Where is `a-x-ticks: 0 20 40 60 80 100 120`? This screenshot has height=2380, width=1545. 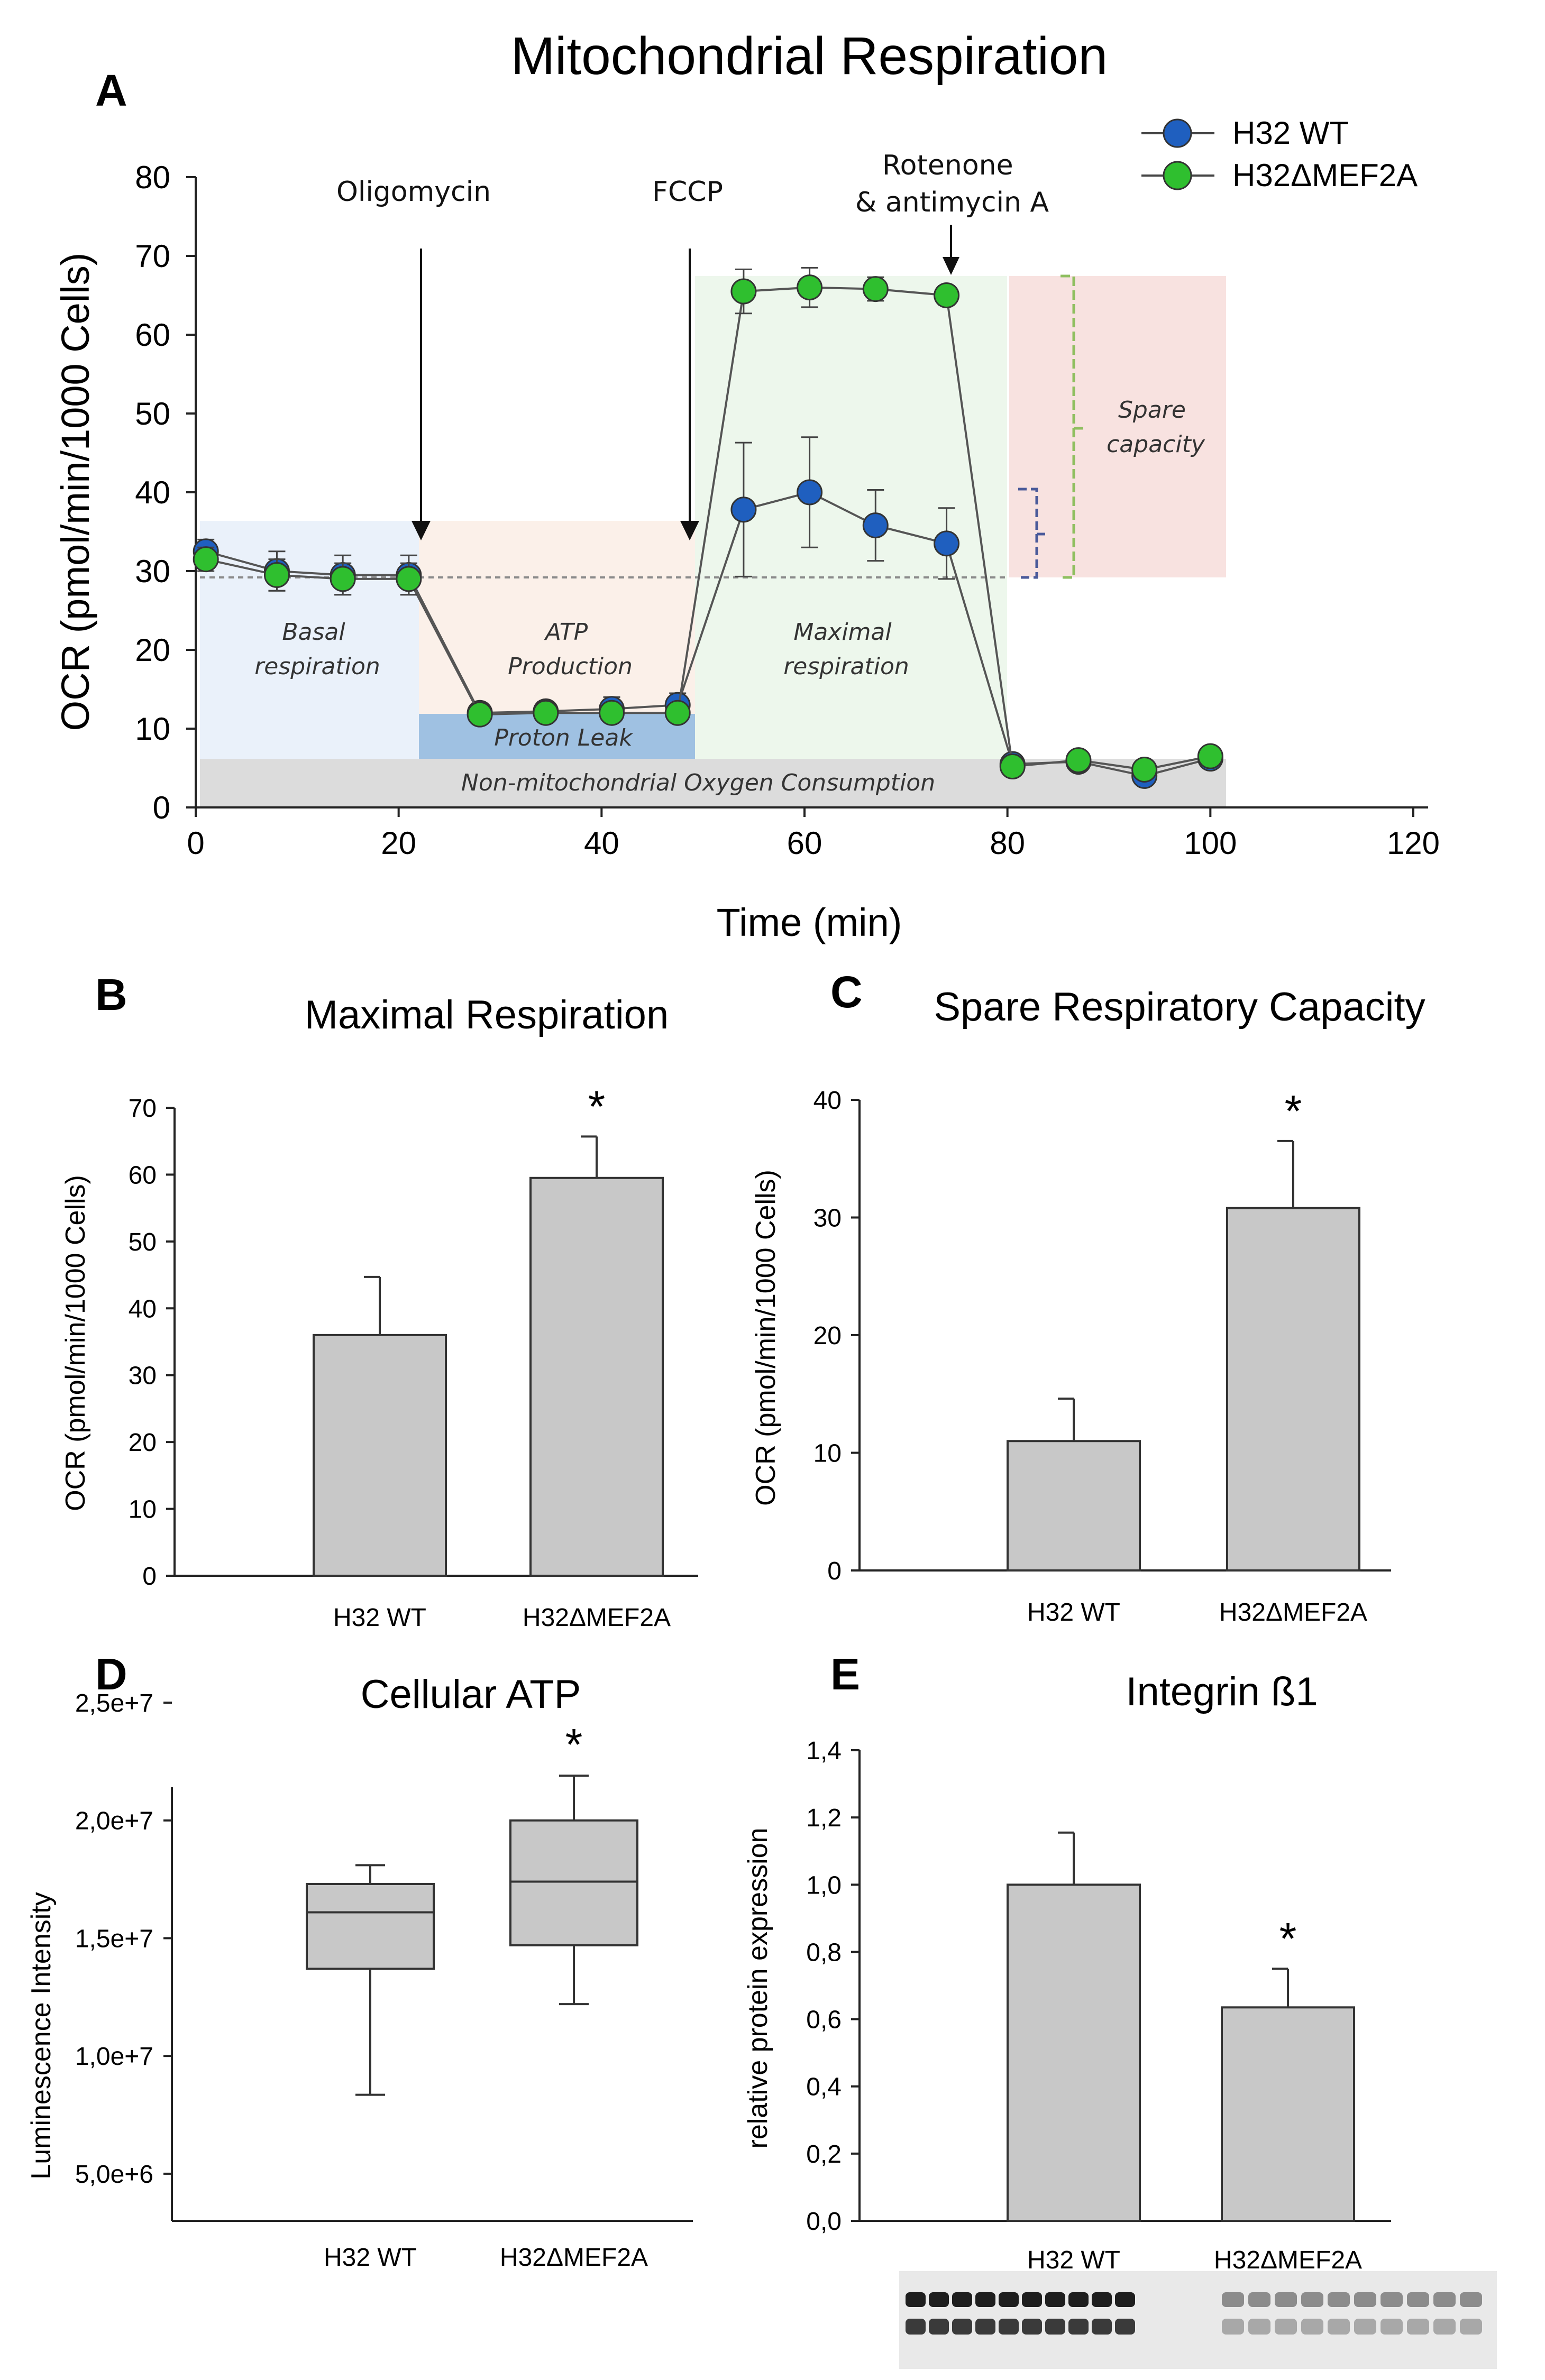 a-x-ticks: 0 20 40 60 80 100 120 is located at coordinates (814, 834).